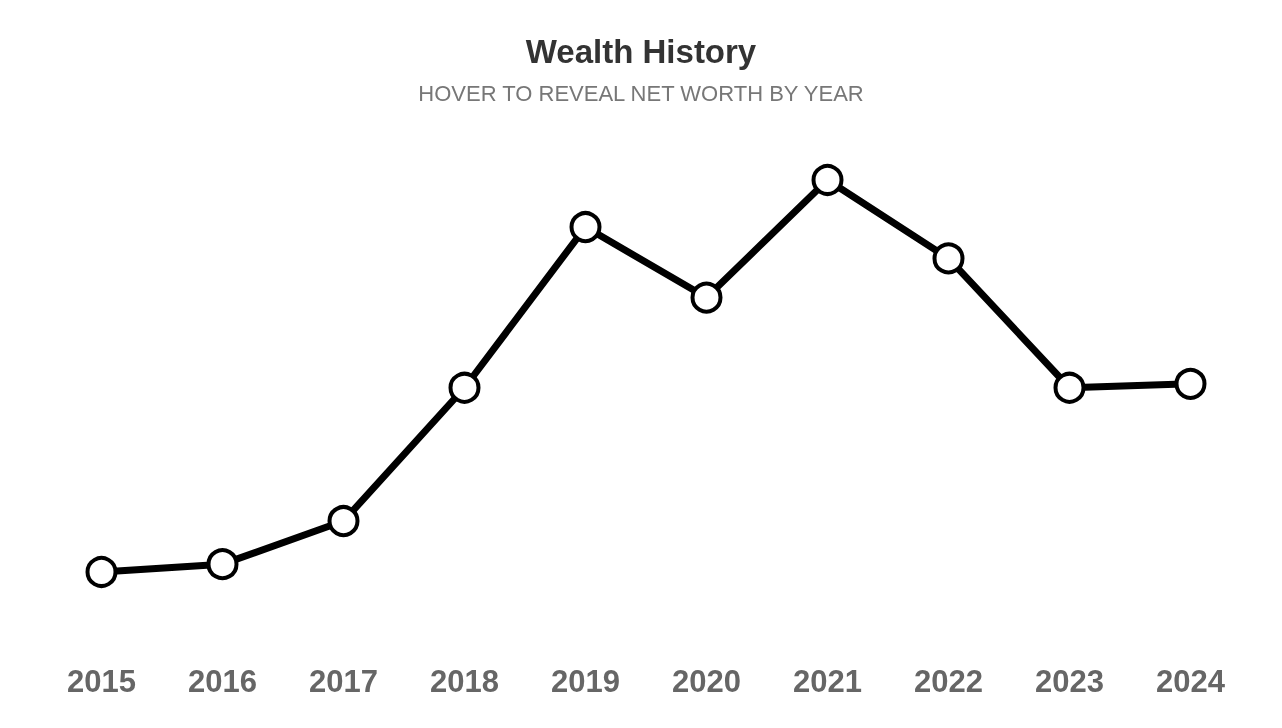 This screenshot has width=1282, height=728. Describe the element at coordinates (706, 681) in the screenshot. I see `x-tick-label: 2020` at that location.